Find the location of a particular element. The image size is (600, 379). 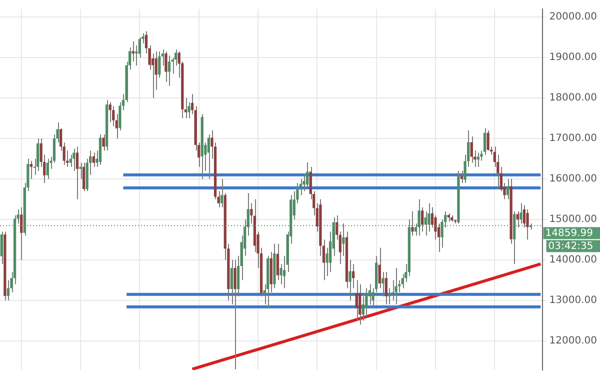

y-tick-label: 14000.00 is located at coordinates (573, 260).